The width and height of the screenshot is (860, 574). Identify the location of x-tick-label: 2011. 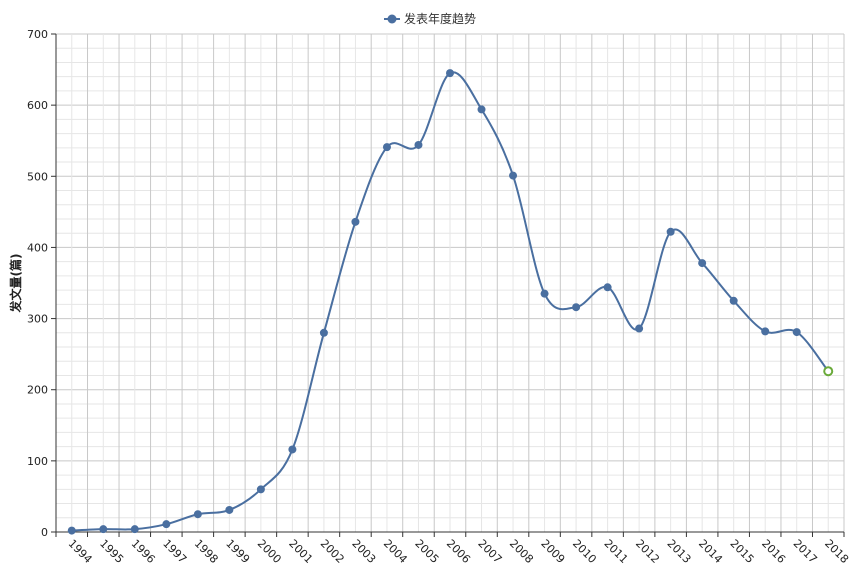
(615, 551).